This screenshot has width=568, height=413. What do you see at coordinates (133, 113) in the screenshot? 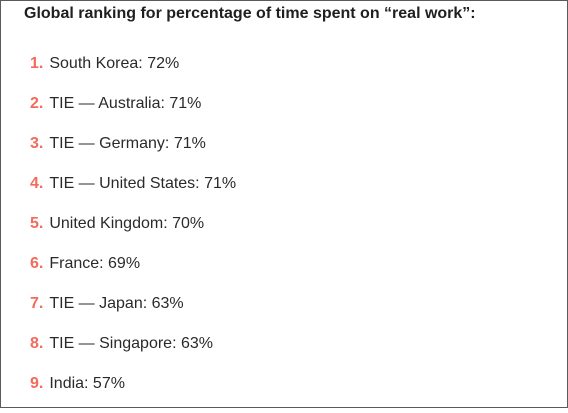
I see `ranking-item-2: 2. TIE — Australia: 71%` at bounding box center [133, 113].